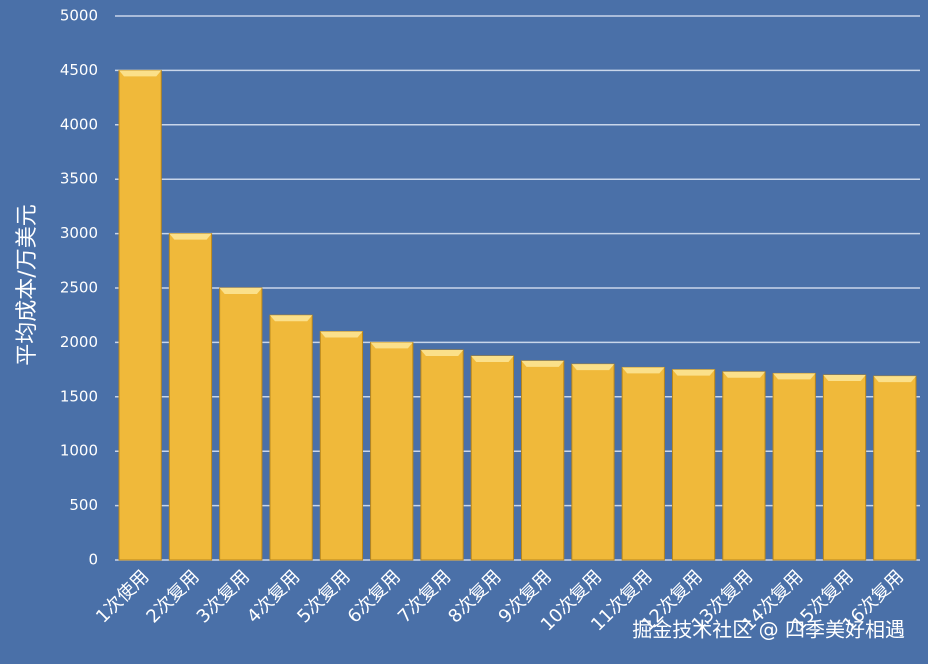 The image size is (928, 664). I want to click on x-tick-label: 5次复用, so click(323, 596).